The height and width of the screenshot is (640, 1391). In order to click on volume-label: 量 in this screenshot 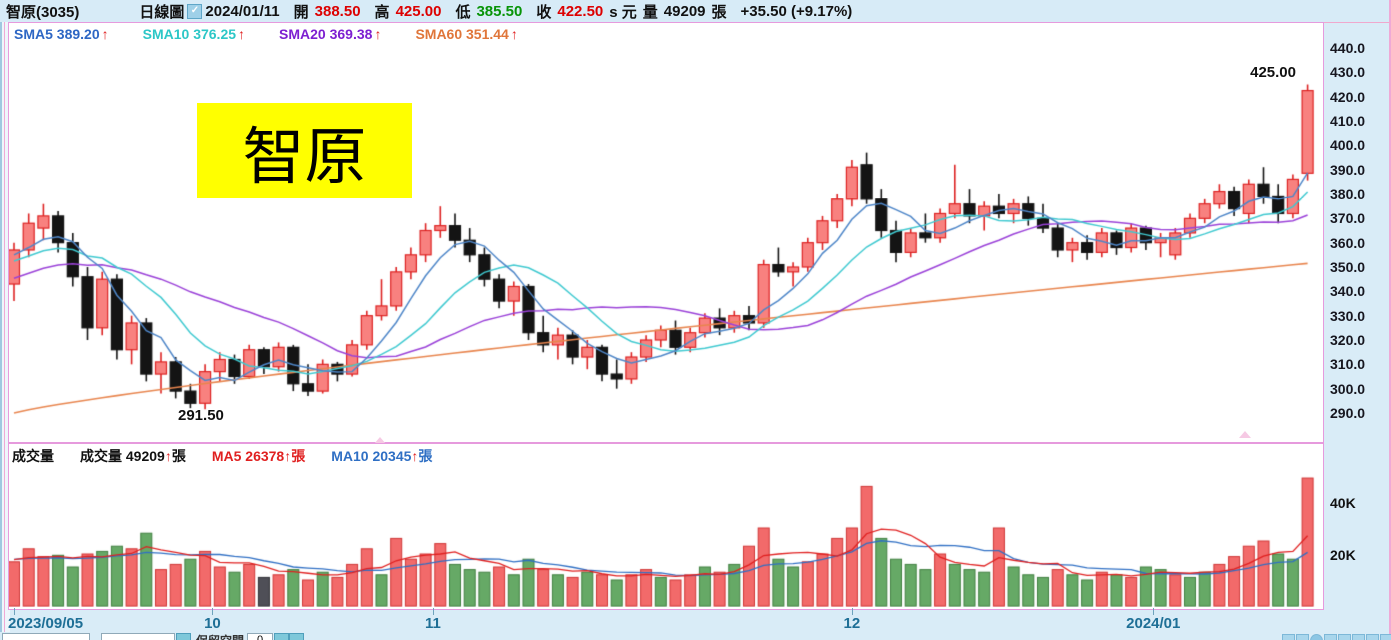, I will do `click(650, 12)`.